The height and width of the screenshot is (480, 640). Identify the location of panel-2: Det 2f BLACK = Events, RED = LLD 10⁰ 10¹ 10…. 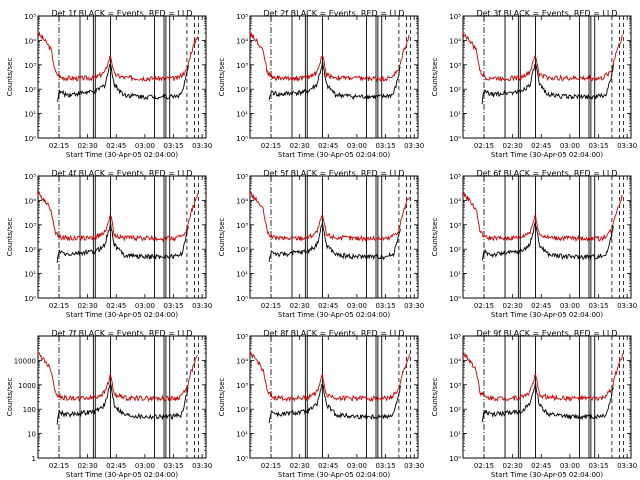
(321, 84).